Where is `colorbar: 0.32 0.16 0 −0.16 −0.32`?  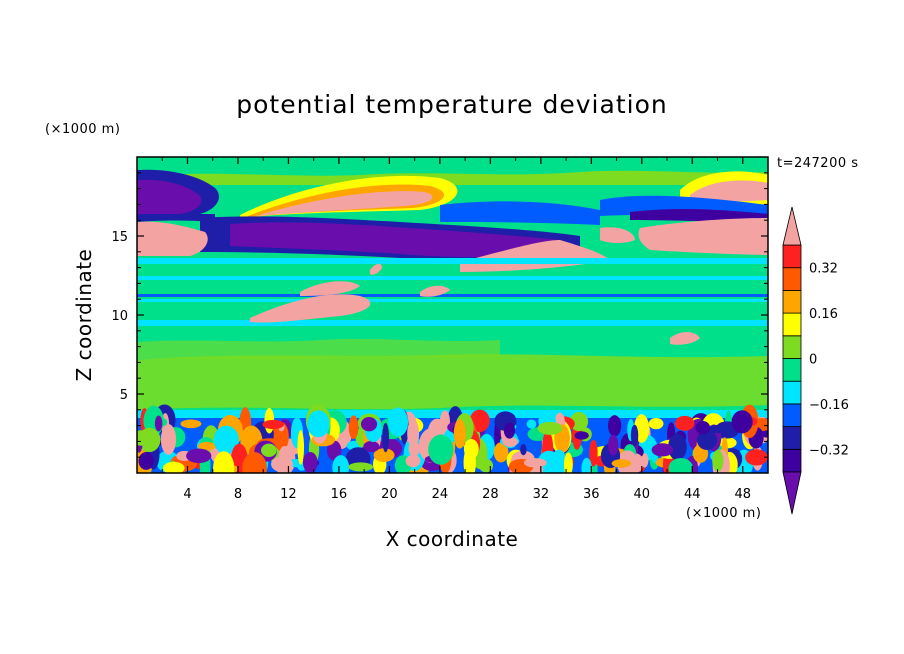
colorbar: 0.32 0.16 0 −0.16 −0.32 is located at coordinates (815, 360).